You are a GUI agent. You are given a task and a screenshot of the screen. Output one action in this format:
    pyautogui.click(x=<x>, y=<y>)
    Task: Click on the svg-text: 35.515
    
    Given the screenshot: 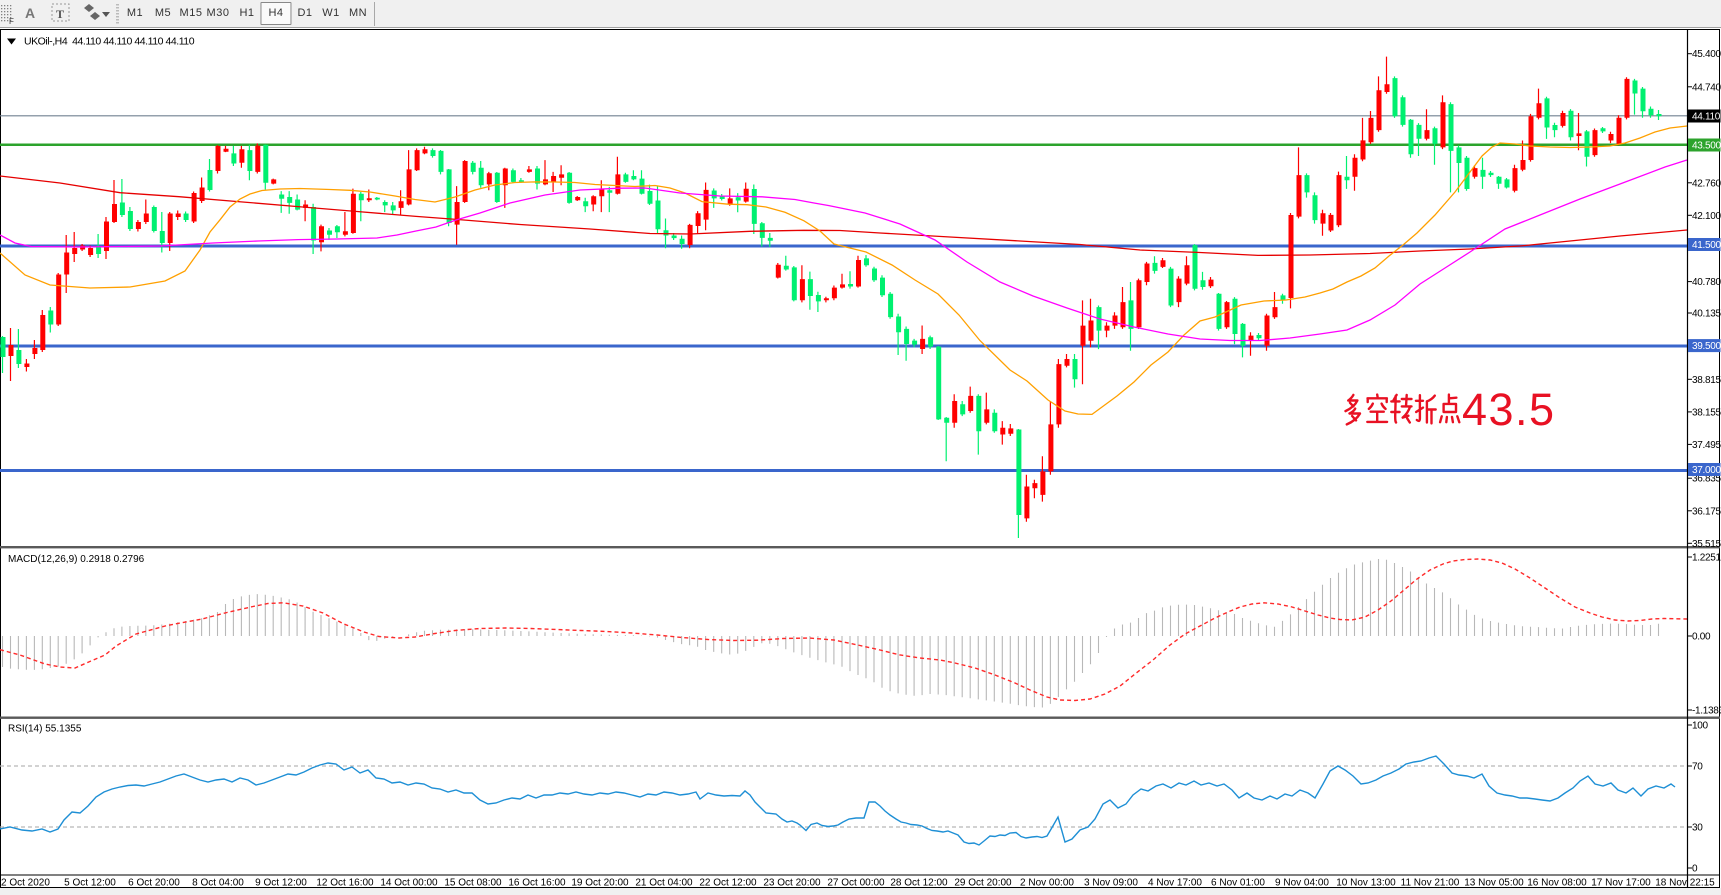 What is the action you would take?
    pyautogui.click(x=1706, y=544)
    